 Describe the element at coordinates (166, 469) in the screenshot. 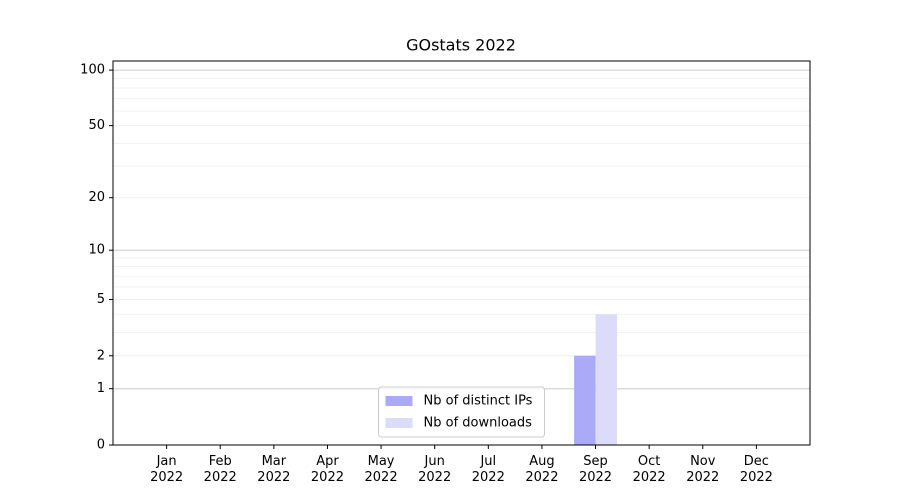

I see `x-tick-label: Jan 2022` at that location.